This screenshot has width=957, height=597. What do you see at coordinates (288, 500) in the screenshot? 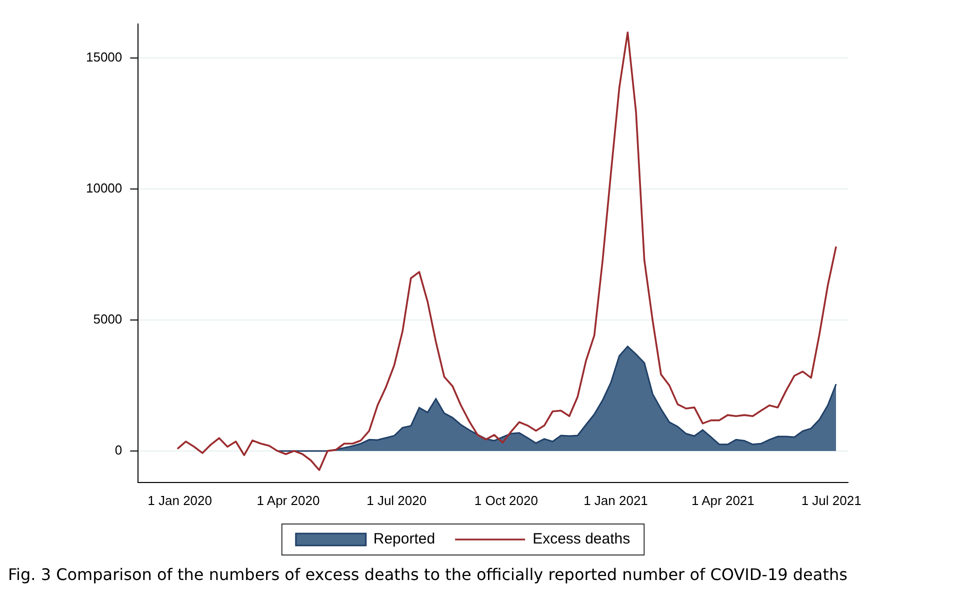
I see `x-tick-label: 1 Apr 2020` at bounding box center [288, 500].